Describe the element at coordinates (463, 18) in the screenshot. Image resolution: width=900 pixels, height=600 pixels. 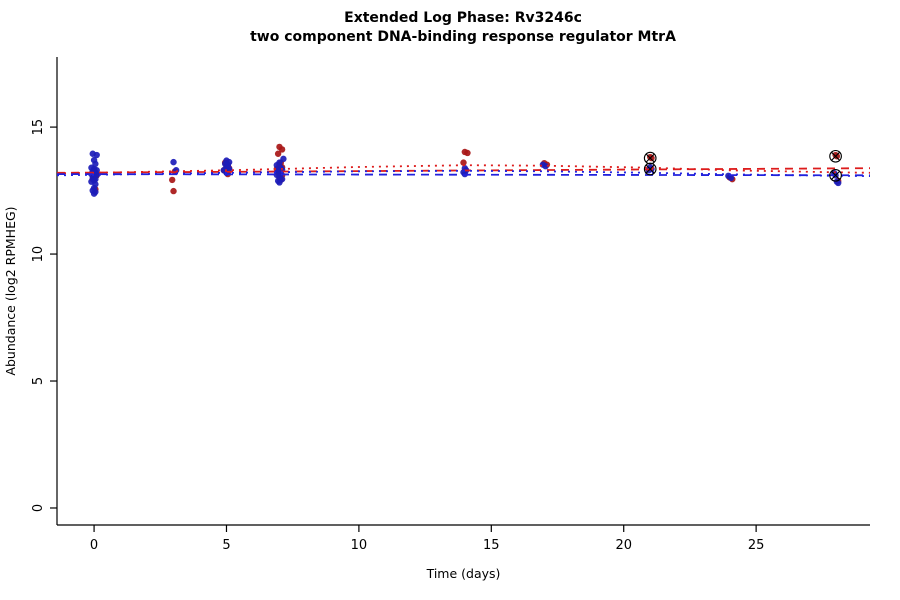
I see `chart-title: Extended Log Phase: Rv3246c` at that location.